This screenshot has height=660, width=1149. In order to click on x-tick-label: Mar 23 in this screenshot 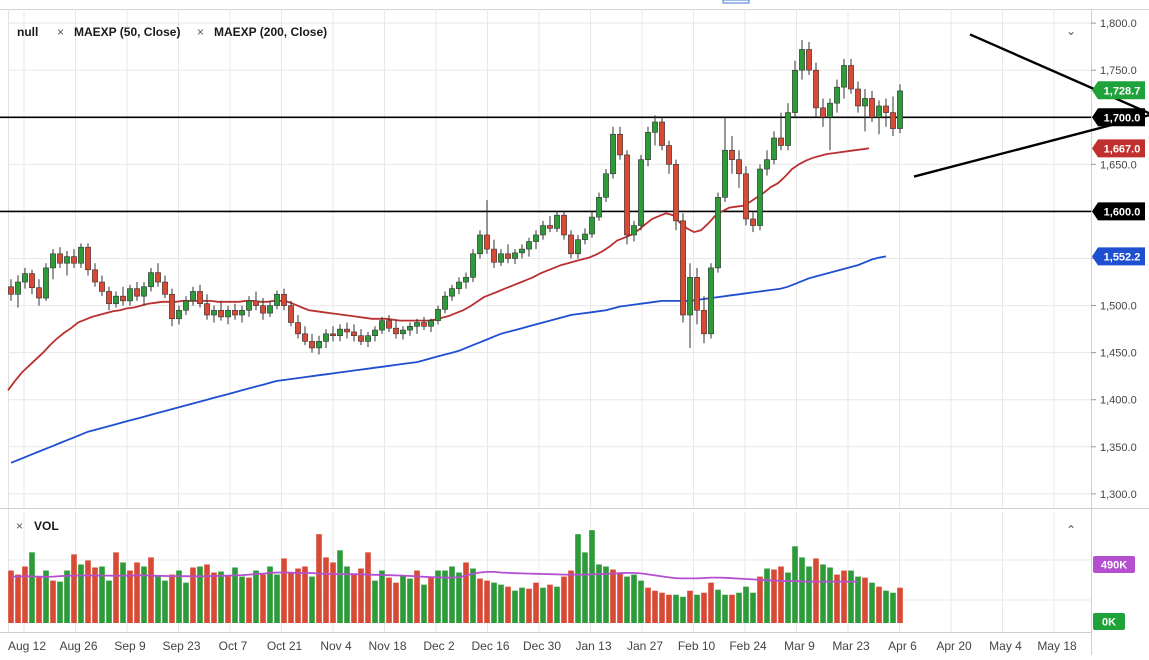, I will do `click(851, 646)`.